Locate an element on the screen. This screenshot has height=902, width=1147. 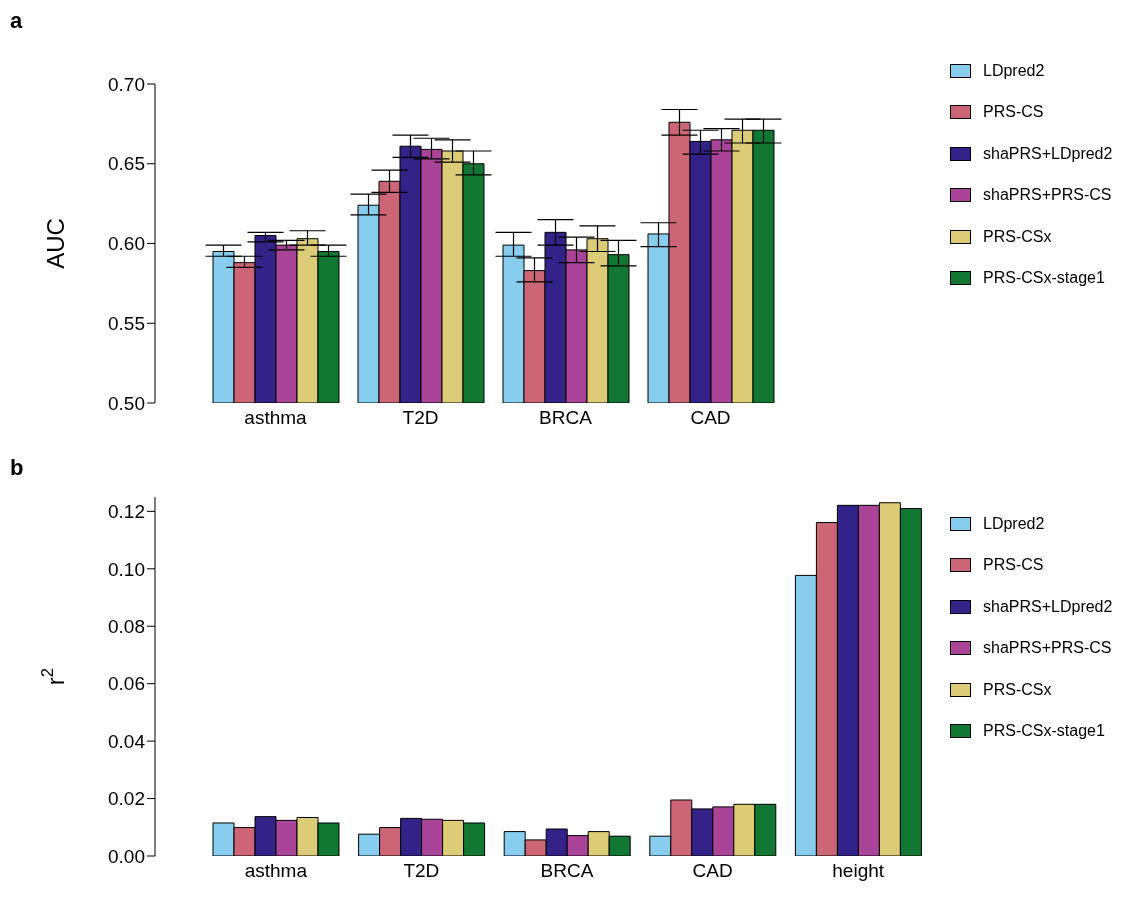
y-tick-label: 0.02 is located at coordinates (126, 799).